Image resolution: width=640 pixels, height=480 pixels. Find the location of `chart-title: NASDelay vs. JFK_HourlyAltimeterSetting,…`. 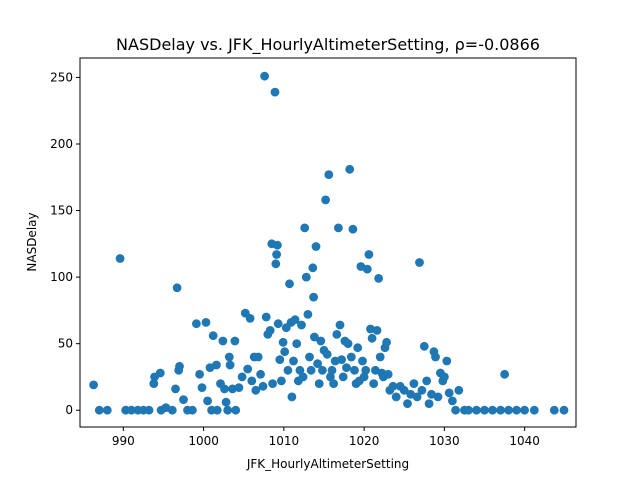

chart-title: NASDelay vs. JFK_HourlyAltimeterSetting,… is located at coordinates (328, 45).